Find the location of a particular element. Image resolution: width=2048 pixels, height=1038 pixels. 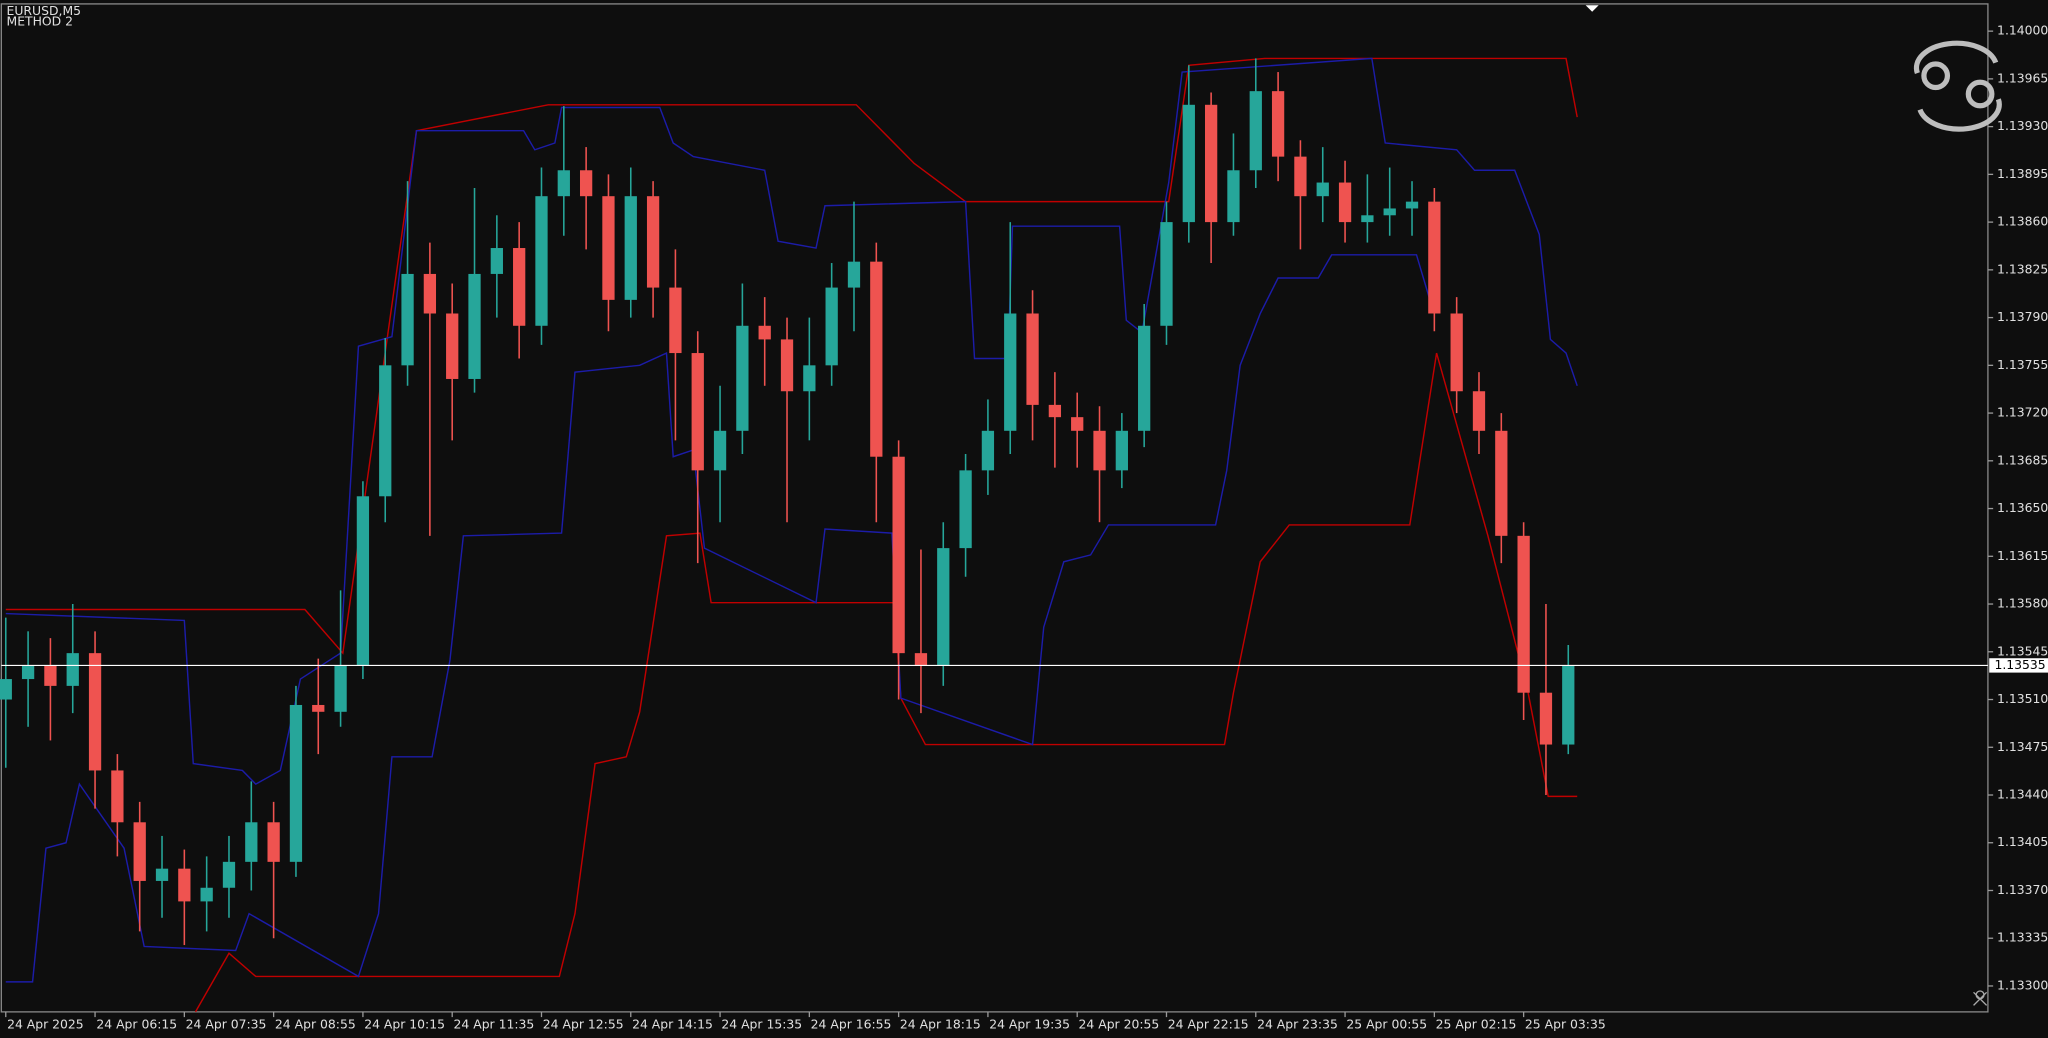

shift-marker is located at coordinates (1592, 8).